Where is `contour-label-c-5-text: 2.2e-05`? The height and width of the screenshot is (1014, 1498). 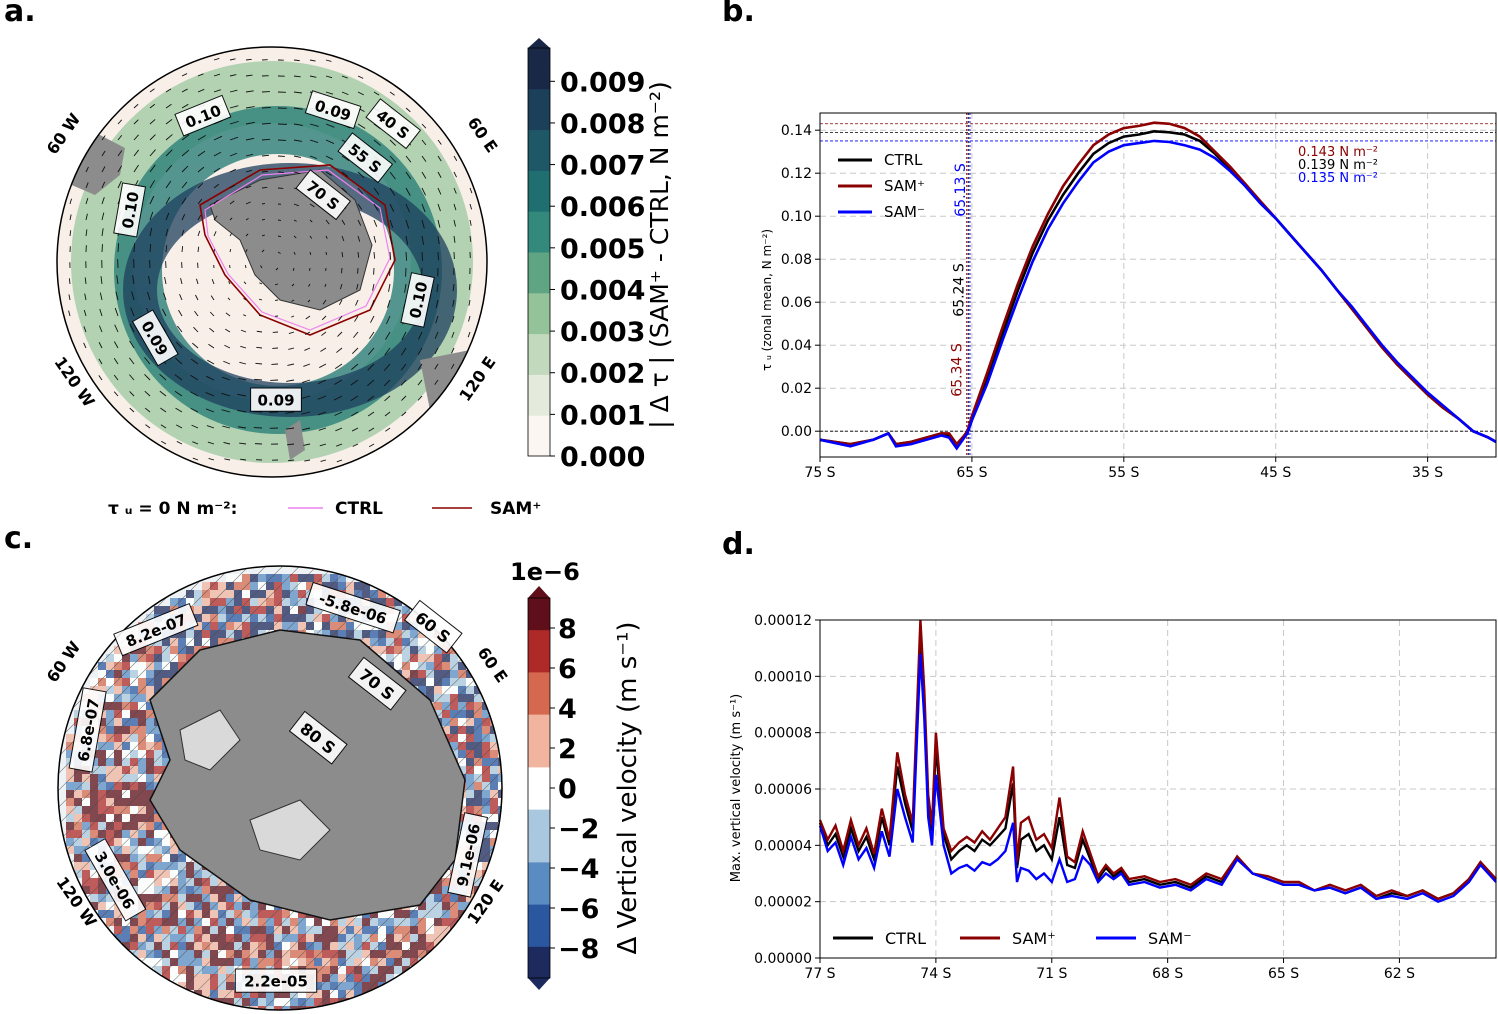 contour-label-c-5-text: 2.2e-05 is located at coordinates (276, 982).